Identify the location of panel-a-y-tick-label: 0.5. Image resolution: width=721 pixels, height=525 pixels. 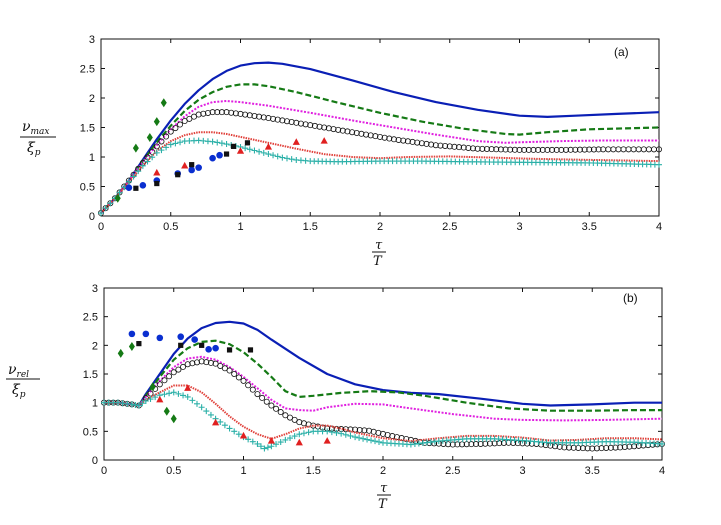
(87, 188).